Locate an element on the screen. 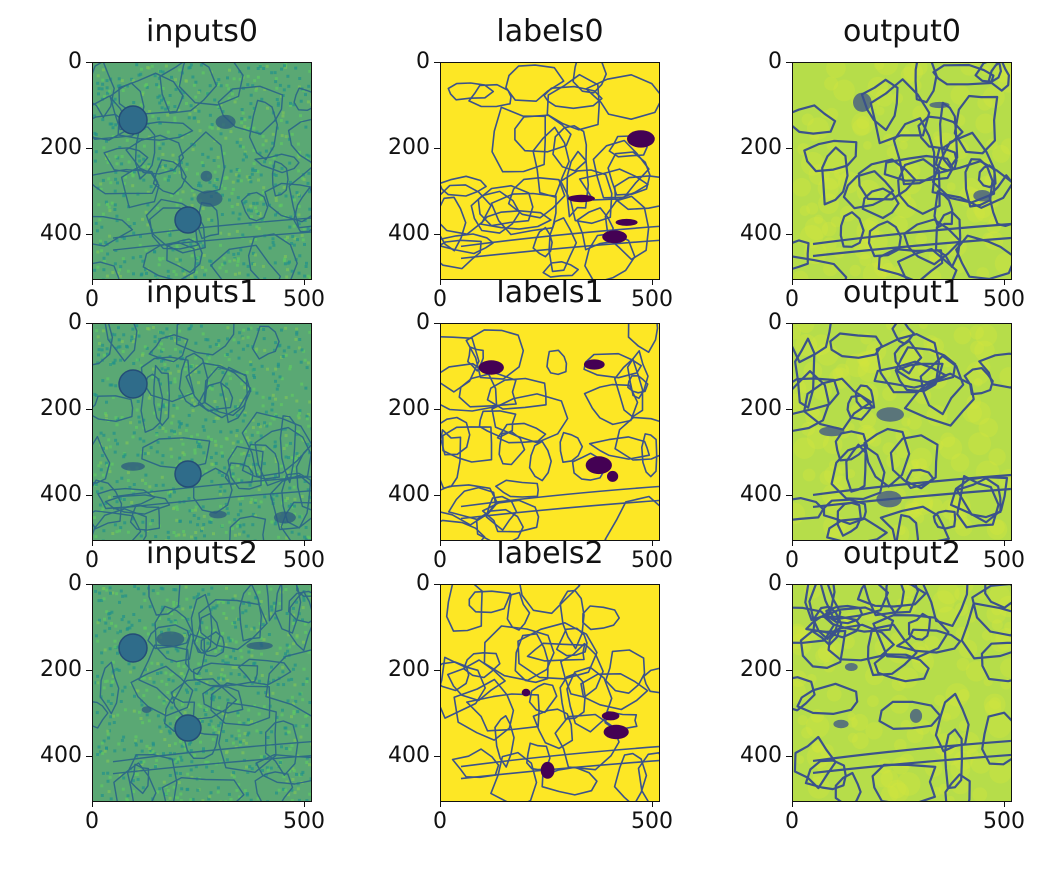 The image size is (1050, 874). panel-title: inputs1 is located at coordinates (202, 292).